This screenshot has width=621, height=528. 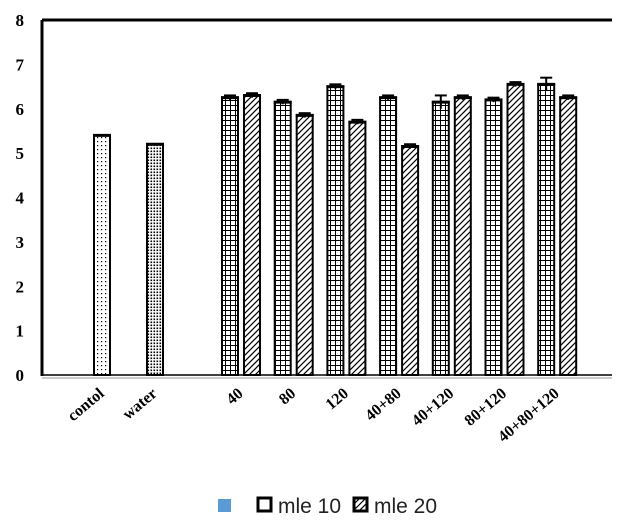 What do you see at coordinates (140, 404) in the screenshot?
I see `x-tick-label: water` at bounding box center [140, 404].